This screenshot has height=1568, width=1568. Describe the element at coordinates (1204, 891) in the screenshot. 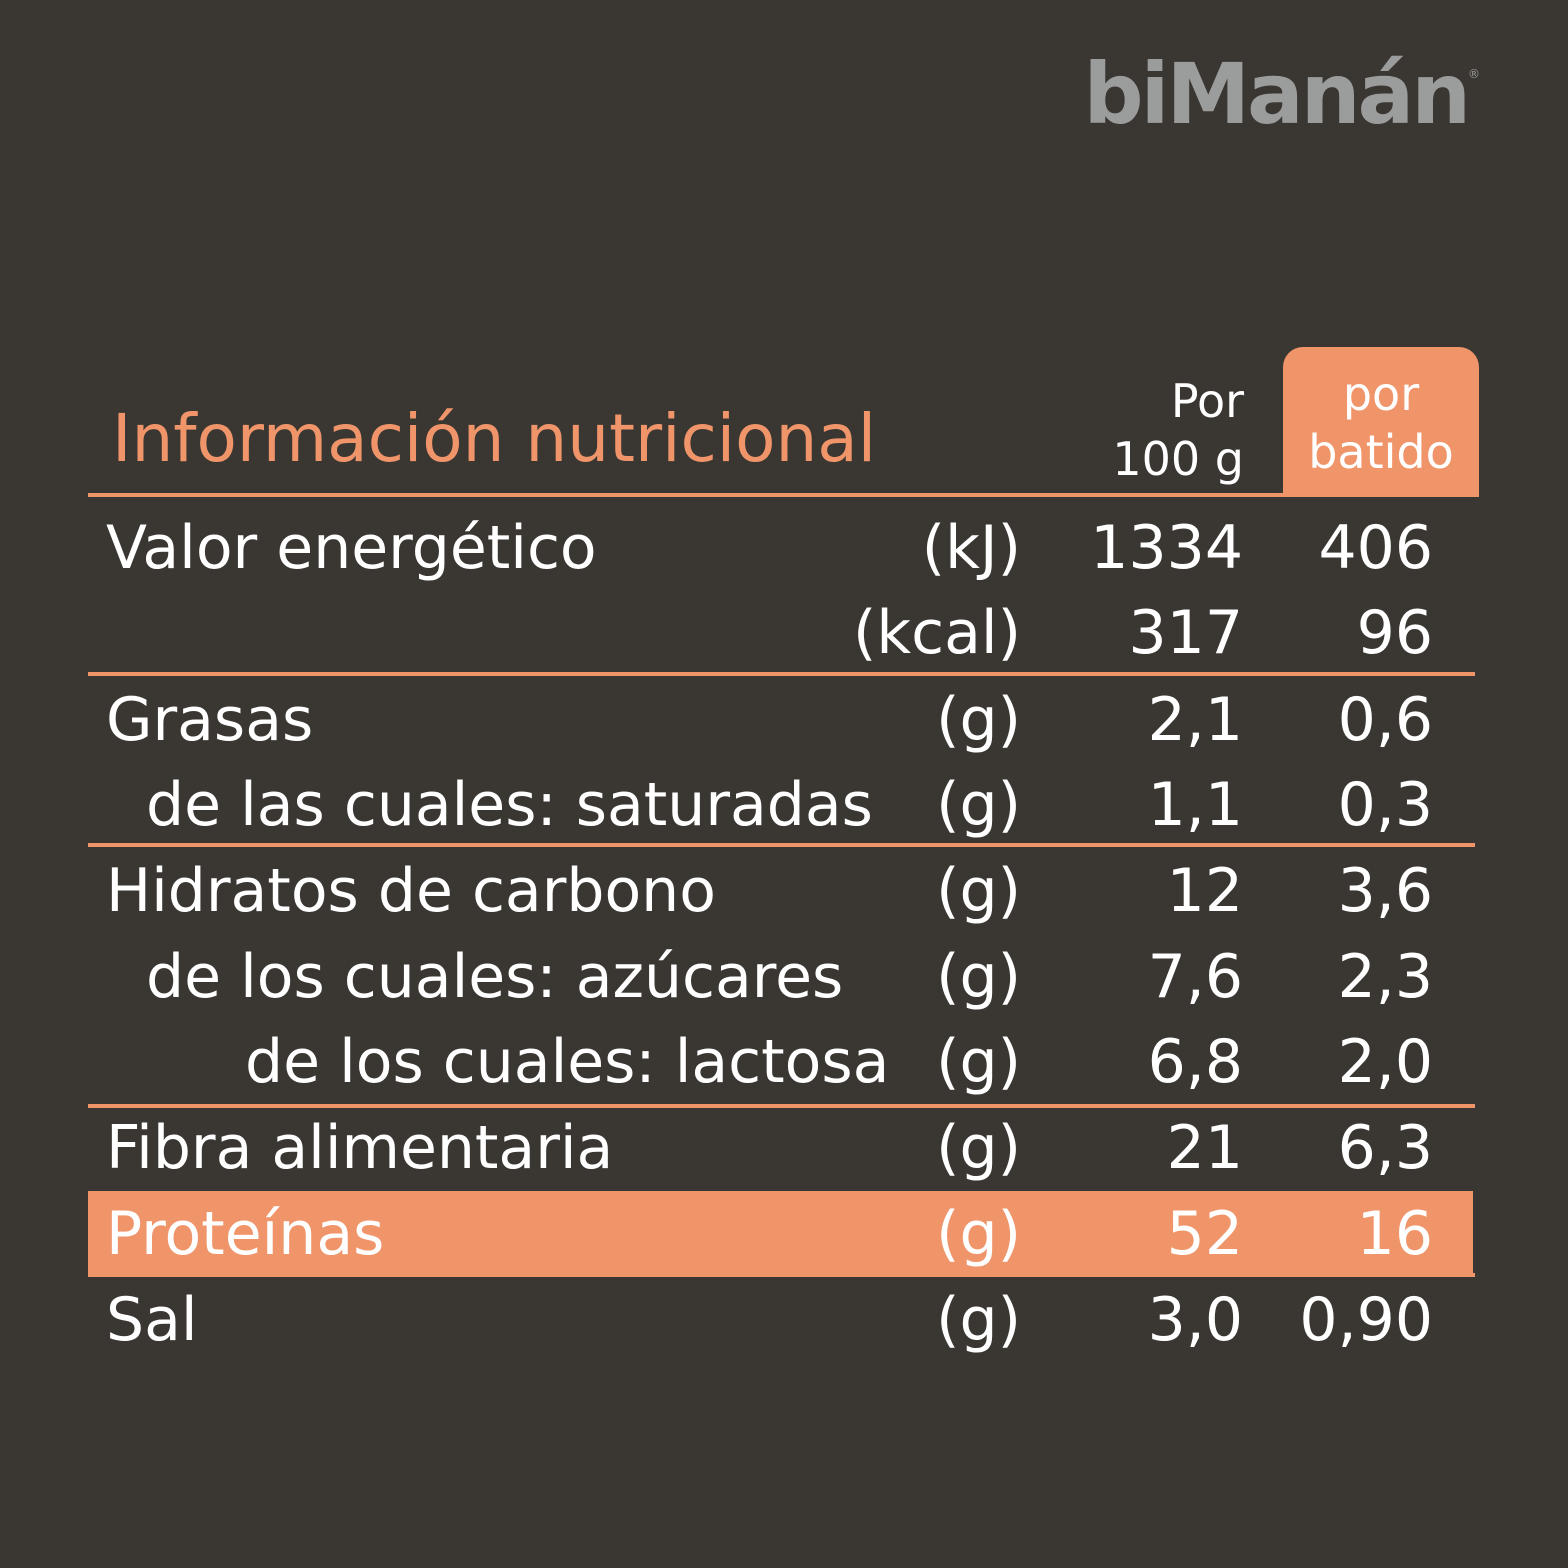

I see `row-value-per-100g: 12` at that location.